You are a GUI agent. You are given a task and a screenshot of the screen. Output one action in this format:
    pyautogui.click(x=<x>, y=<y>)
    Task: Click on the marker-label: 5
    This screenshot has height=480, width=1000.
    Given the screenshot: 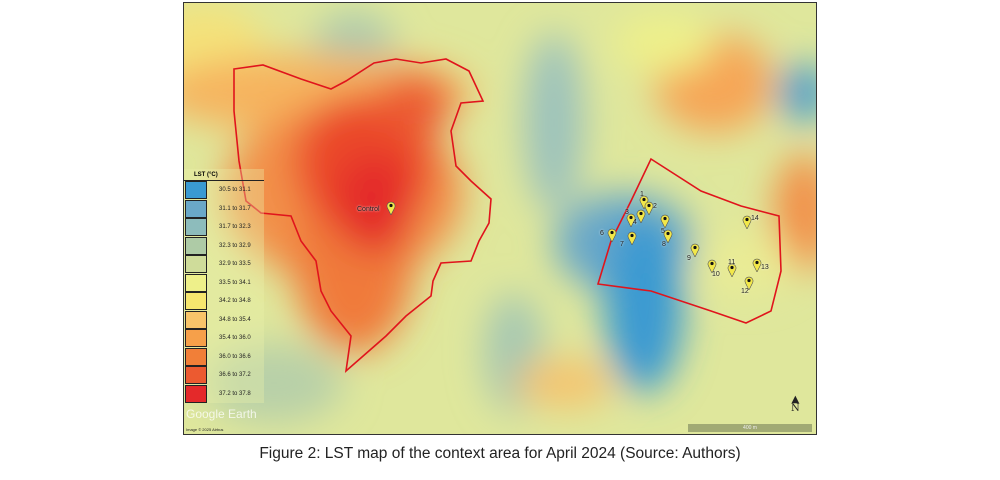 What is the action you would take?
    pyautogui.click(x=663, y=231)
    